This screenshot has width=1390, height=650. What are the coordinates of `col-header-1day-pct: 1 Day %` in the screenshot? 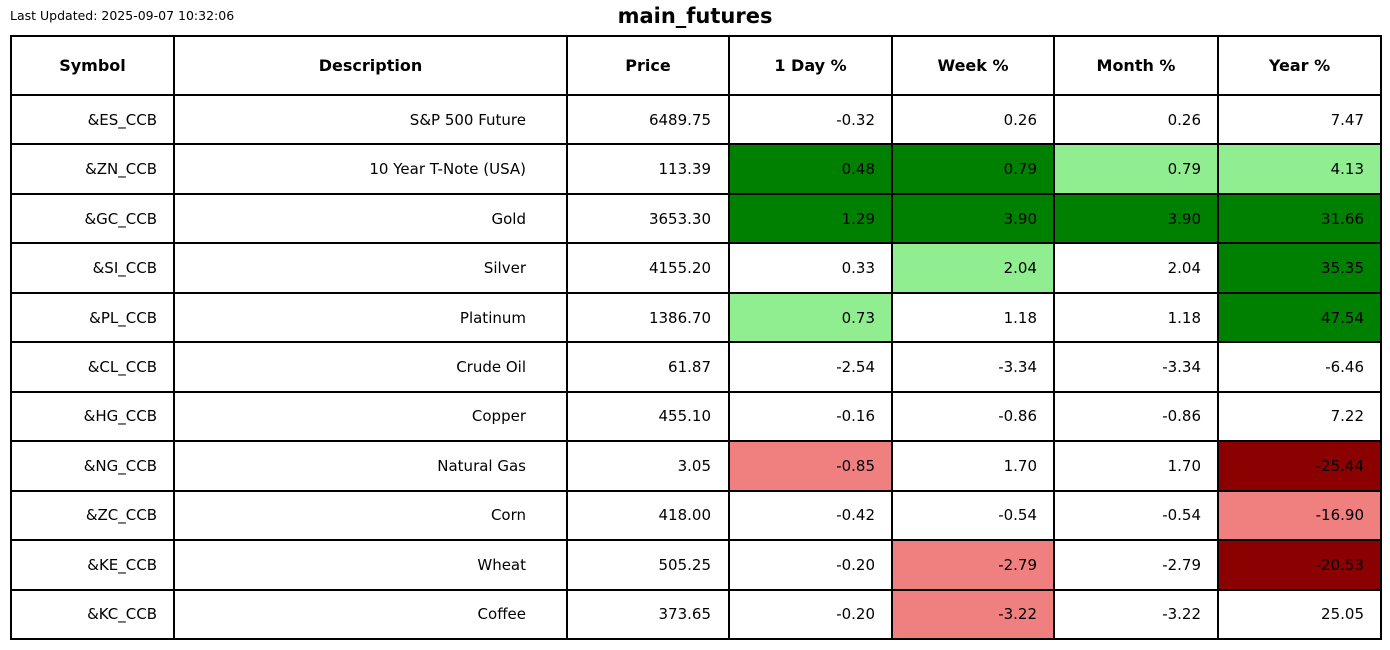 It's located at (810, 65).